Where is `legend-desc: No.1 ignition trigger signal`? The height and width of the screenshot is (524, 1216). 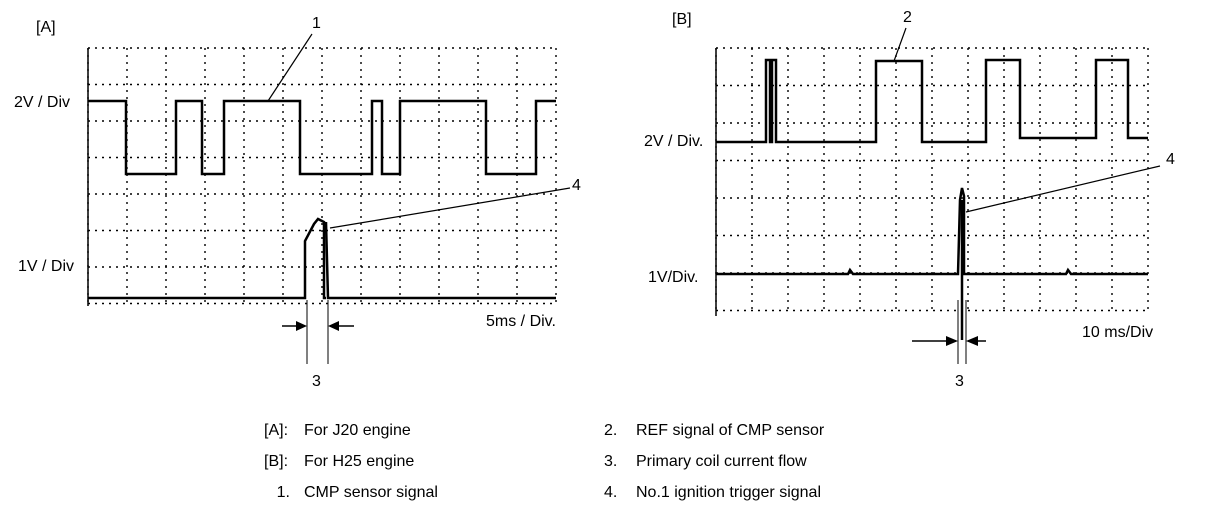
legend-desc: No.1 ignition trigger signal is located at coordinates (728, 492).